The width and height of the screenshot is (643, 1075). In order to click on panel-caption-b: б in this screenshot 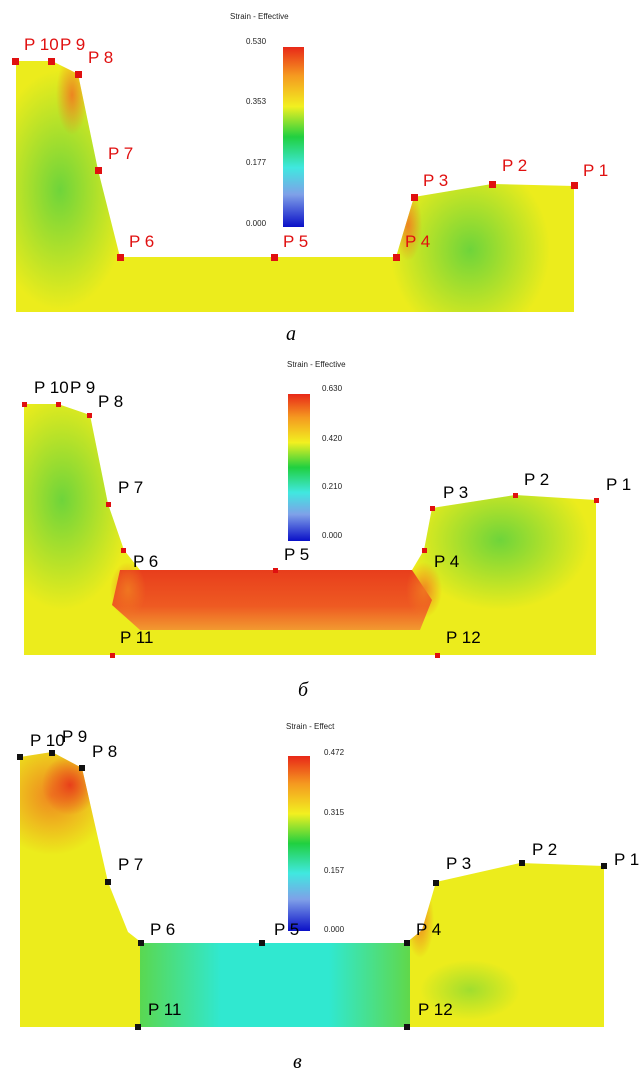, I will do `click(303, 690)`.